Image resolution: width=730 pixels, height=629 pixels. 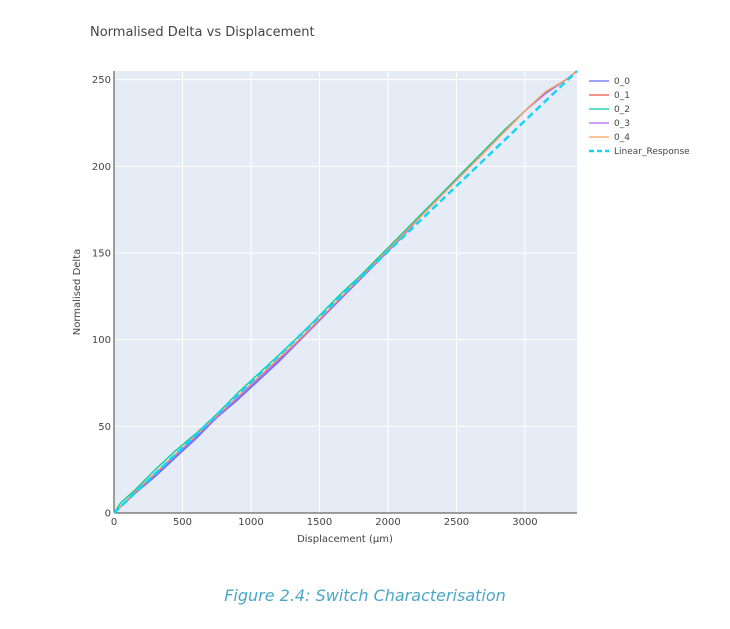 I want to click on legend-item: 0_4, so click(x=609, y=138).